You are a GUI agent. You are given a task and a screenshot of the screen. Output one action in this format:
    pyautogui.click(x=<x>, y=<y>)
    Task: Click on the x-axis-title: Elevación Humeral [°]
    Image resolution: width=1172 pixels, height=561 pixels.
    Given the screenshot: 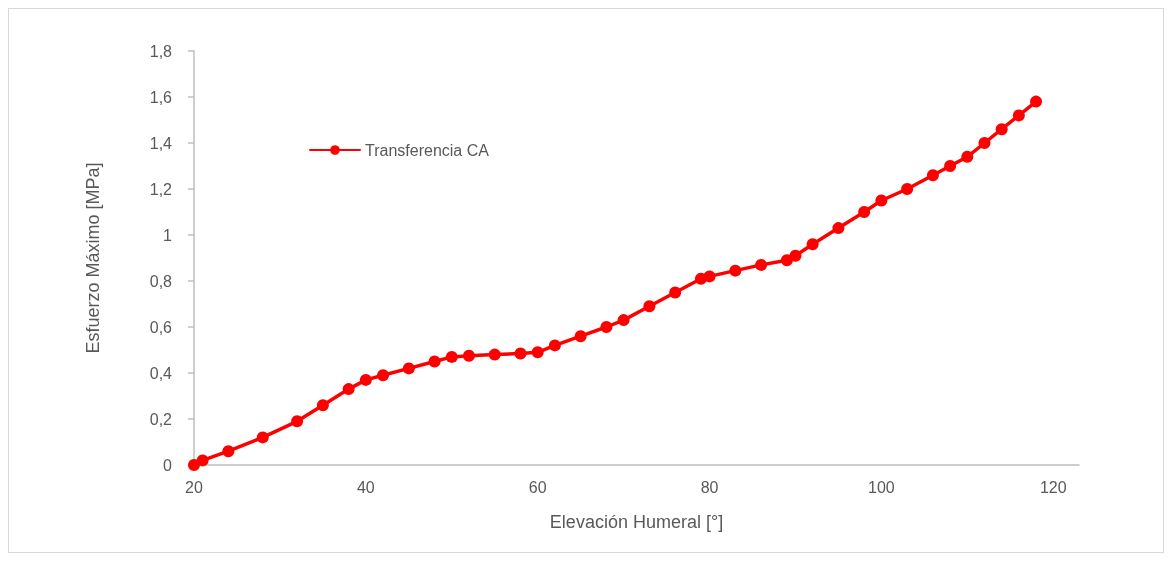 What is the action you would take?
    pyautogui.click(x=636, y=522)
    